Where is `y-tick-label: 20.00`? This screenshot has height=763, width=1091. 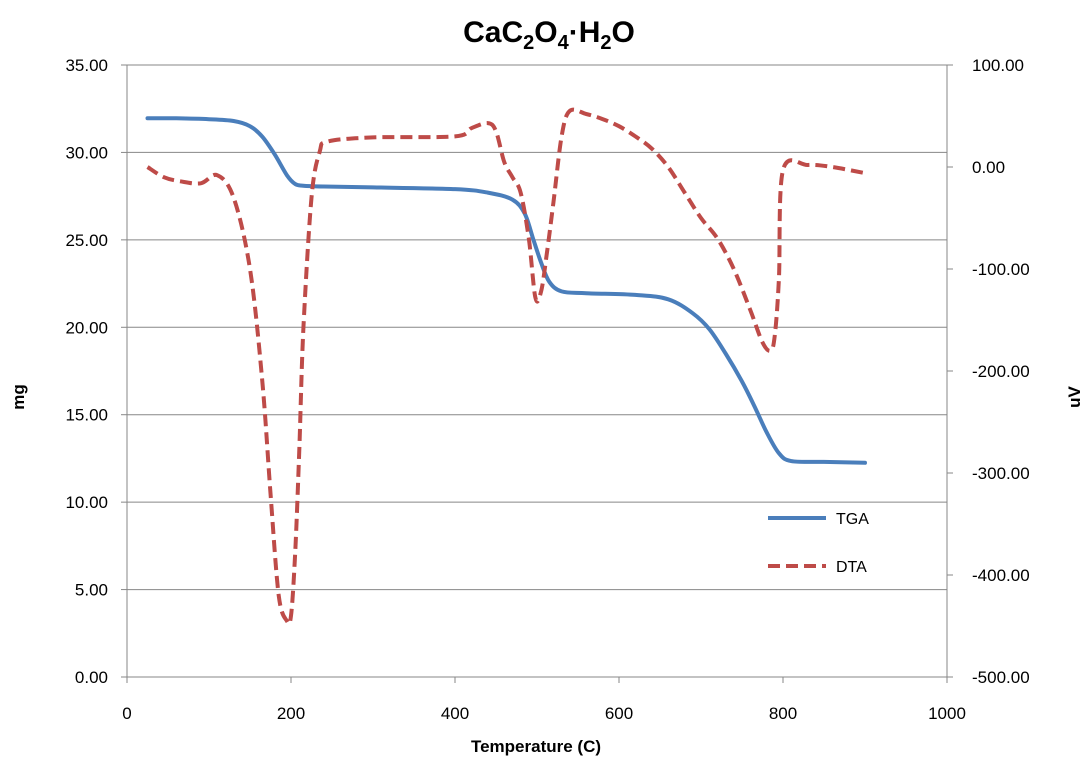 y-tick-label: 20.00 is located at coordinates (86, 327).